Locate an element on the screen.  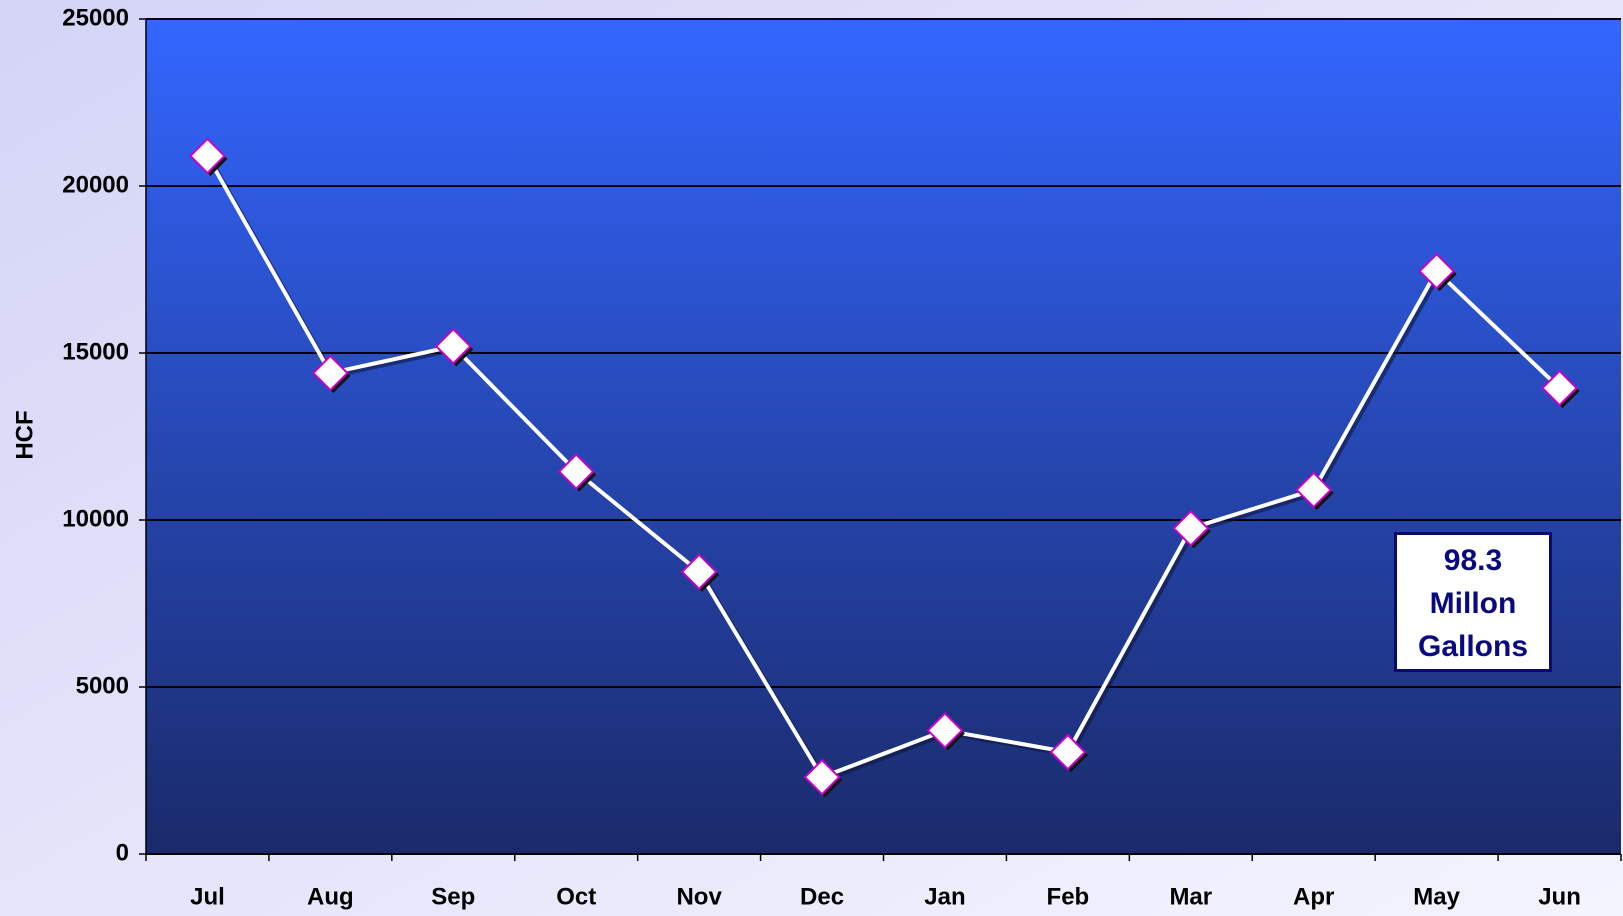
y-tick-label: 10000 is located at coordinates (95, 518).